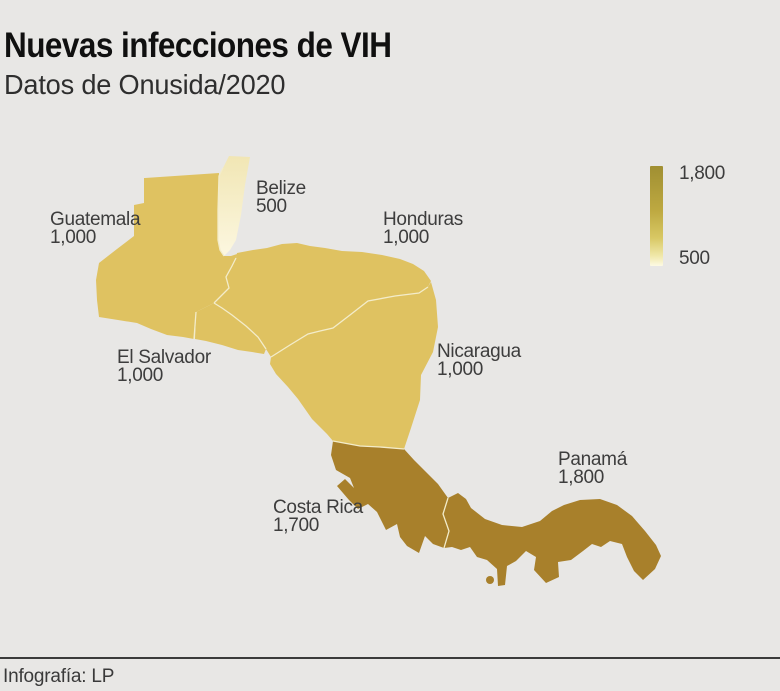  What do you see at coordinates (656, 216) in the screenshot?
I see `legend-gradient-bar` at bounding box center [656, 216].